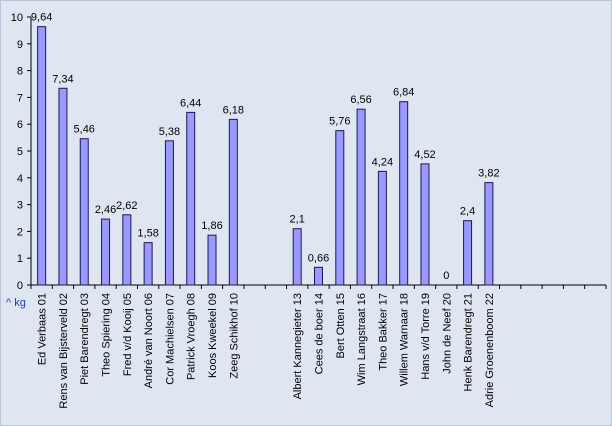 Image resolution: width=612 pixels, height=426 pixels. Describe the element at coordinates (20, 45) in the screenshot. I see `y-tick-label: 9` at that location.